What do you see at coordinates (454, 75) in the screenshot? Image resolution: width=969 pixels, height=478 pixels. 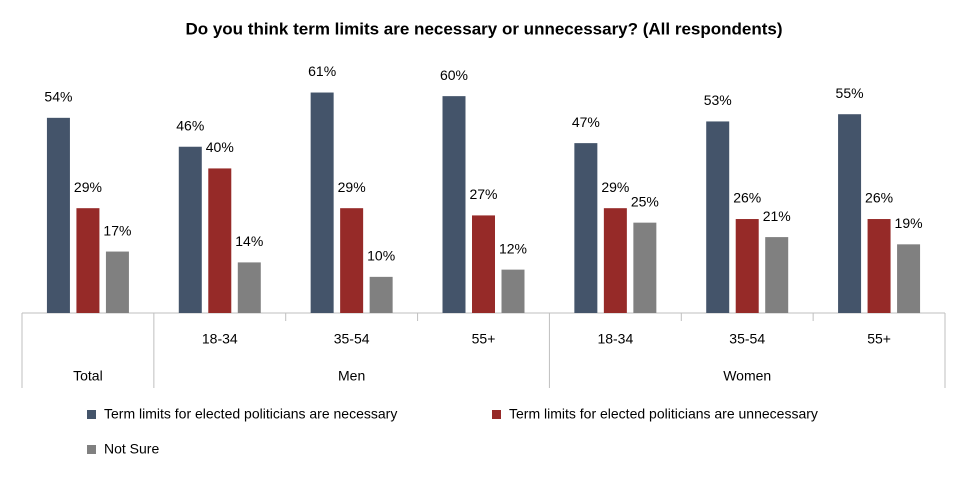 I see `value-label: 60%` at bounding box center [454, 75].